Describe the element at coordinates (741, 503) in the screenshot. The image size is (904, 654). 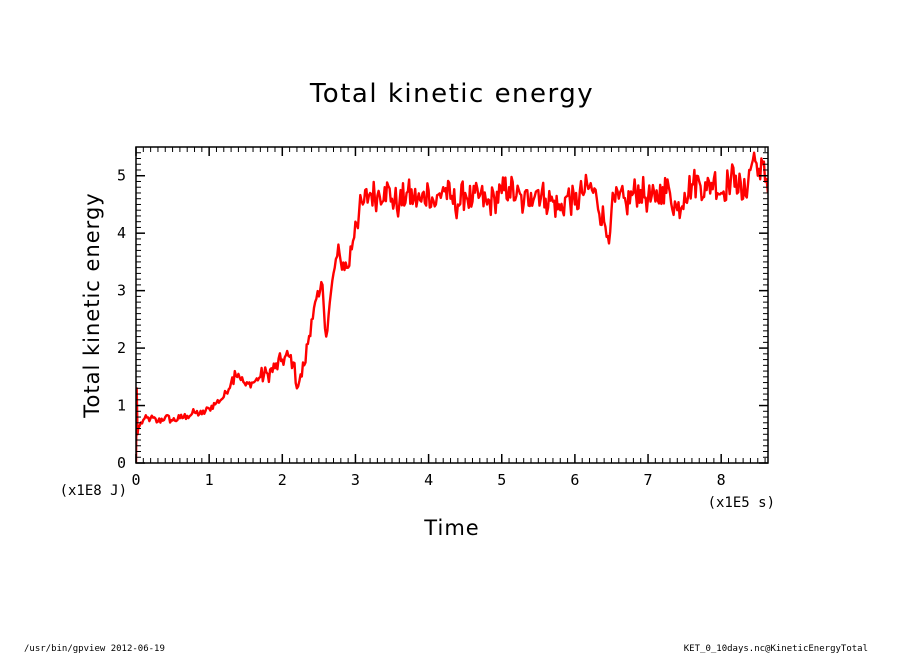
I see `x-axis-unit: (x1E5 s)` at that location.